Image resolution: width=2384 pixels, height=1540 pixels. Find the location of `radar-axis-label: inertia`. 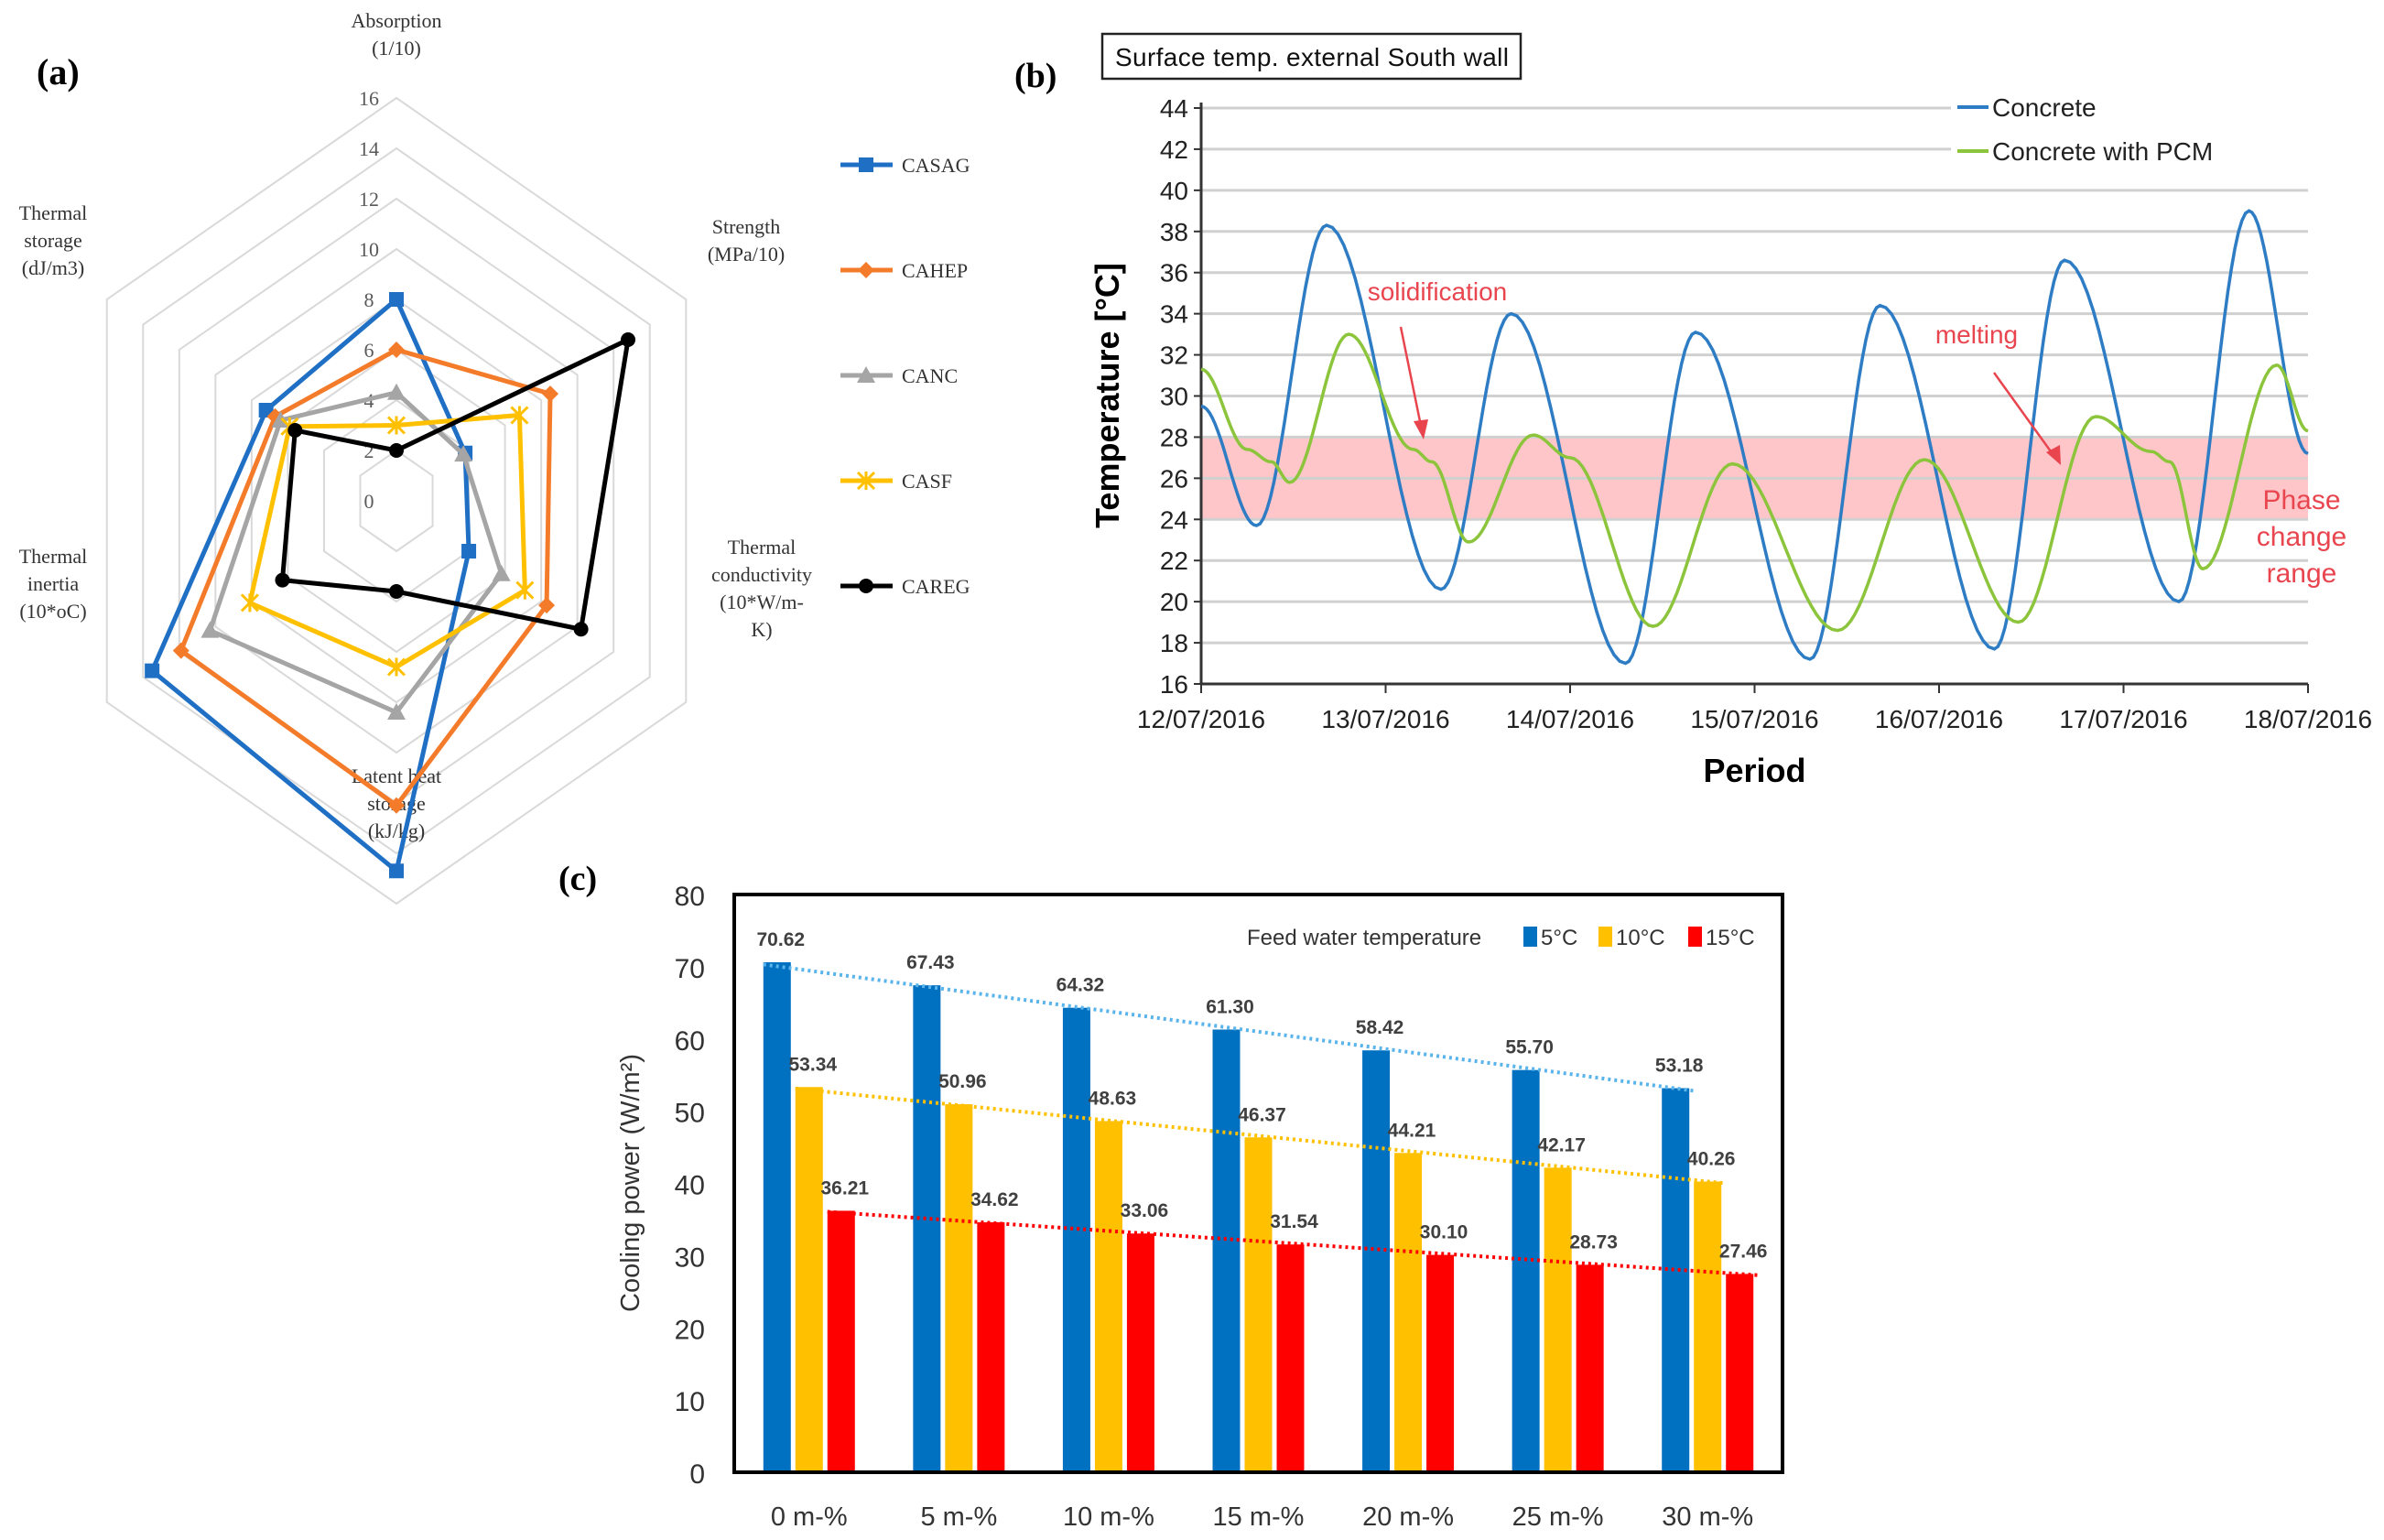

radar-axis-label: inertia is located at coordinates (53, 583).